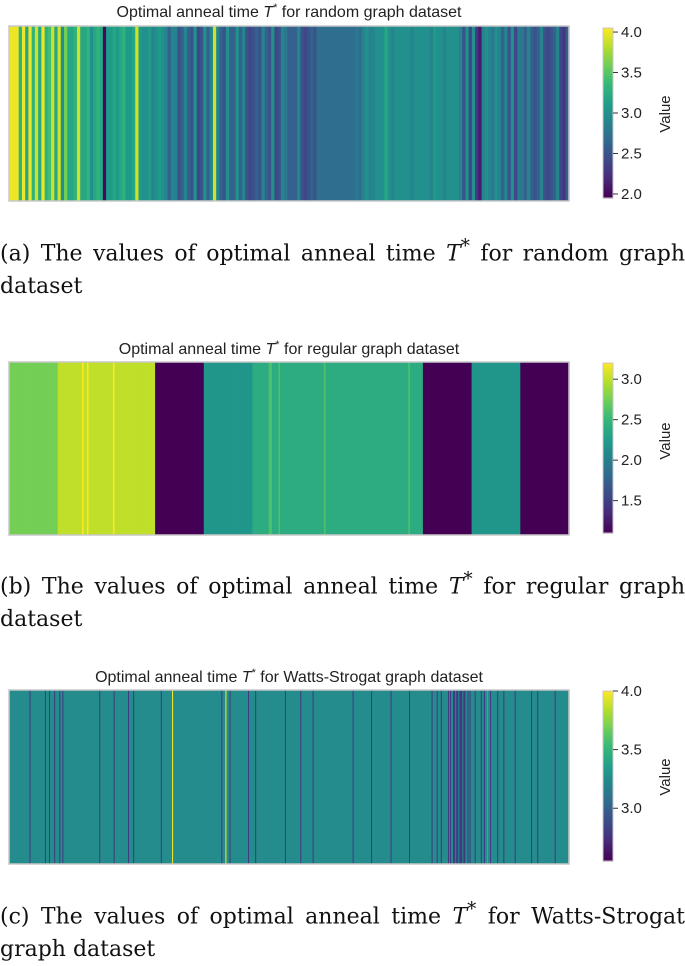  What do you see at coordinates (456, 587) in the screenshot?
I see `caption-symbol-b: T` at bounding box center [456, 587].